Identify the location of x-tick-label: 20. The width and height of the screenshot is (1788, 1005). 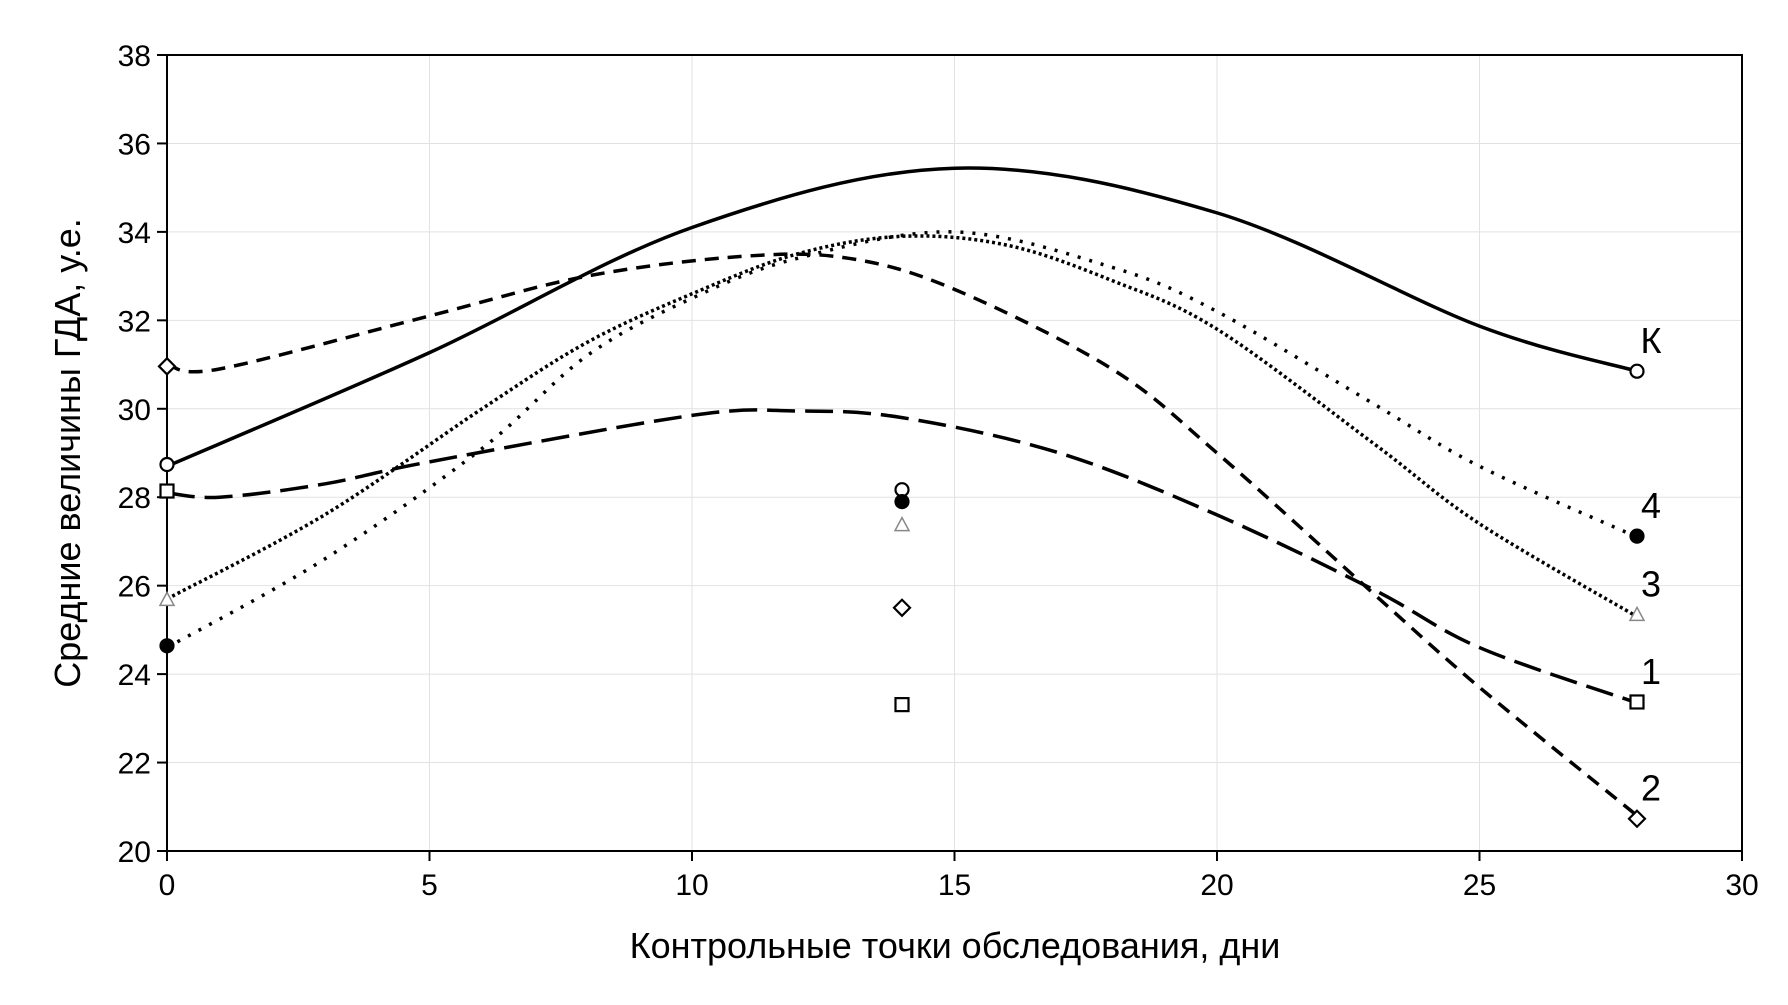
(1216, 885).